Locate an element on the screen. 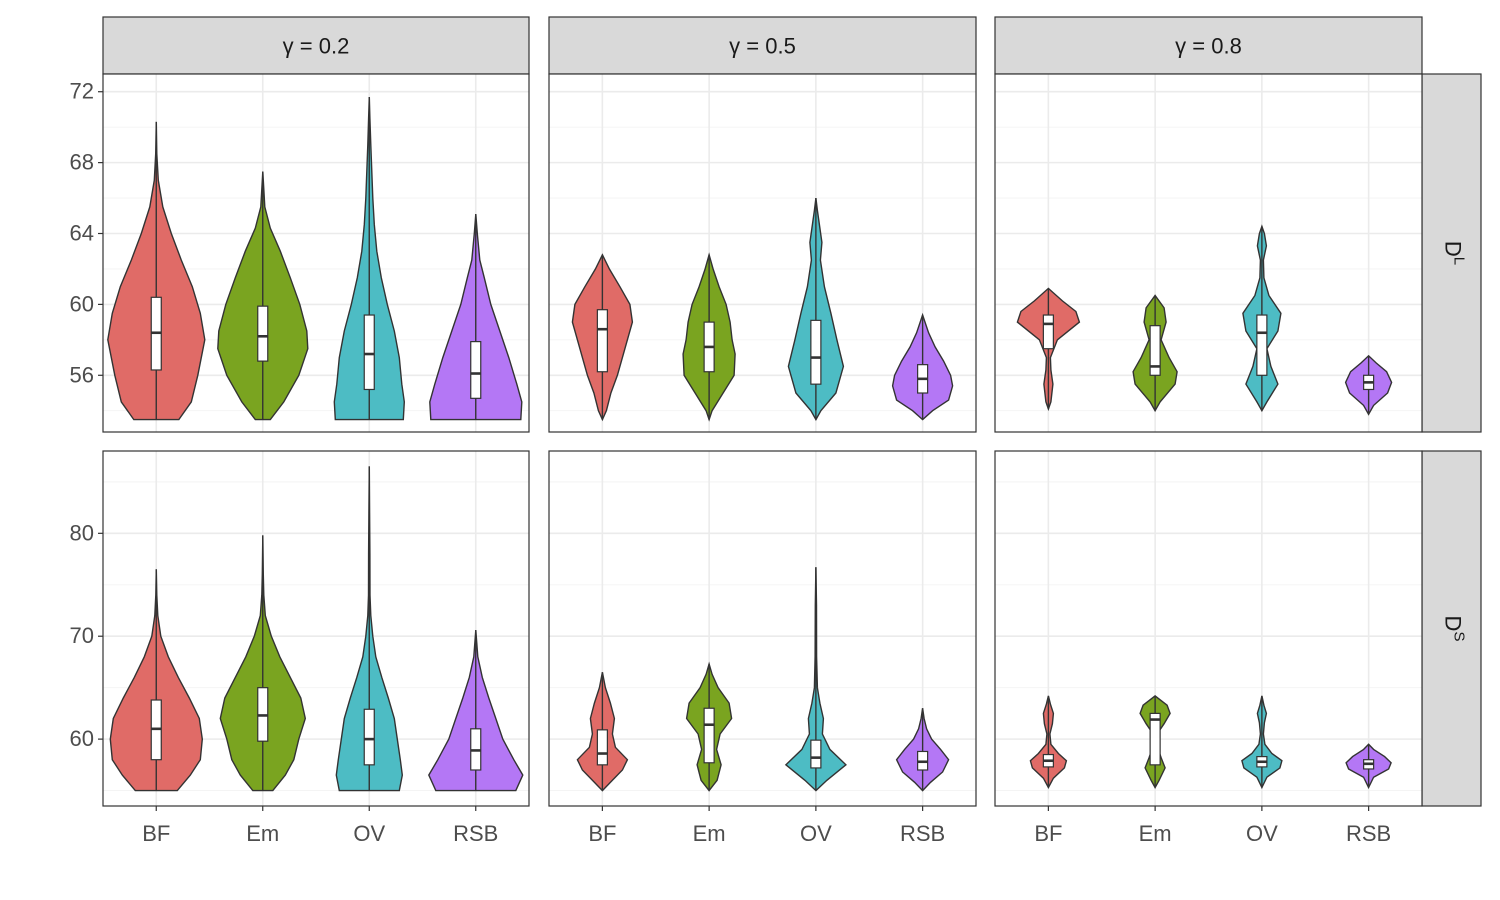 The image size is (1500, 900). column-strip-label: γ = 0.2 is located at coordinates (316, 46).